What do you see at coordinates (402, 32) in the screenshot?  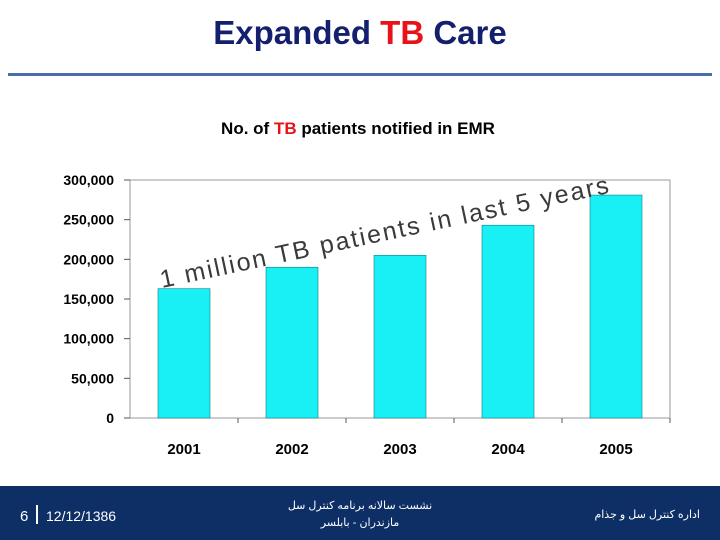 I see `slide-title-highlight: TB` at bounding box center [402, 32].